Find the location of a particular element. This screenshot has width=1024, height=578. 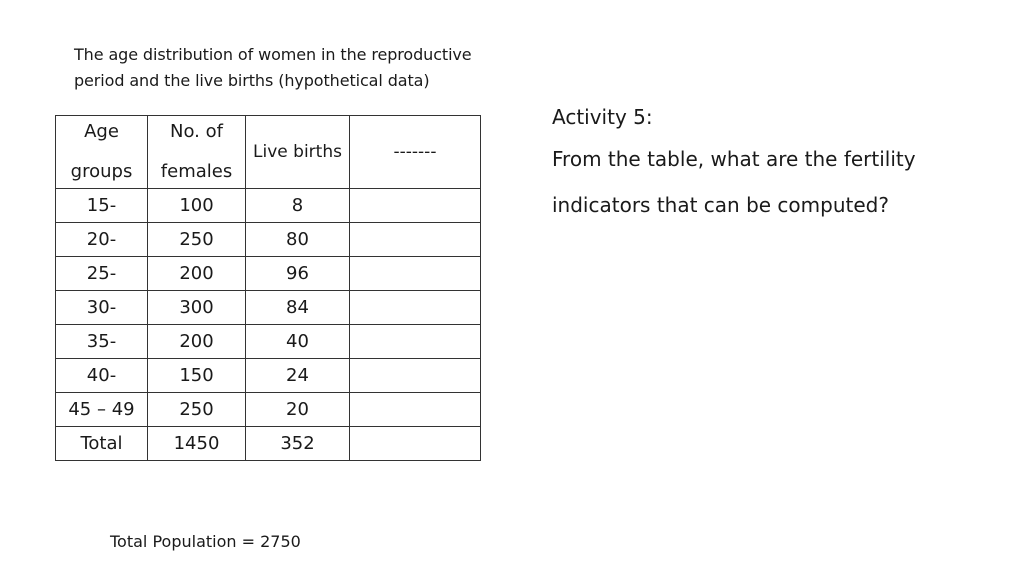

header-females-line-1: No. of is located at coordinates (196, 131).